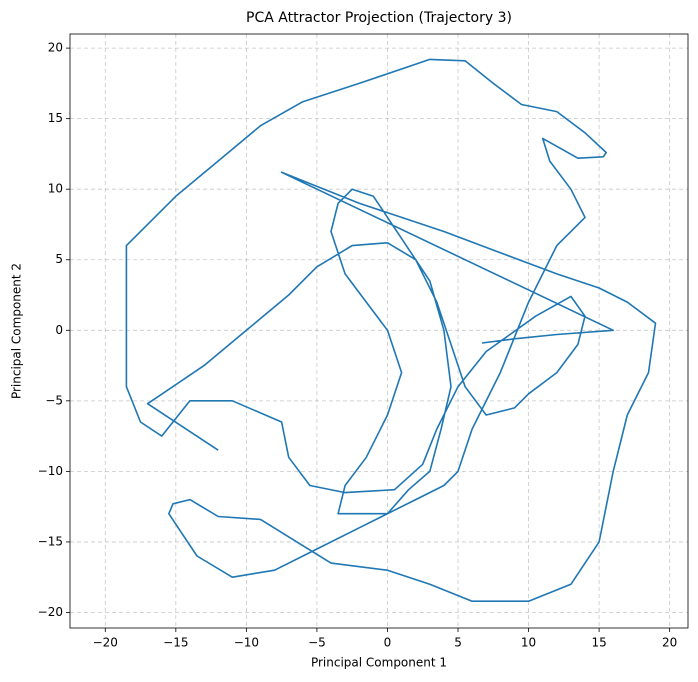 The height and width of the screenshot is (682, 698). Describe the element at coordinates (59, 330) in the screenshot. I see `y-tick-label: 0` at that location.